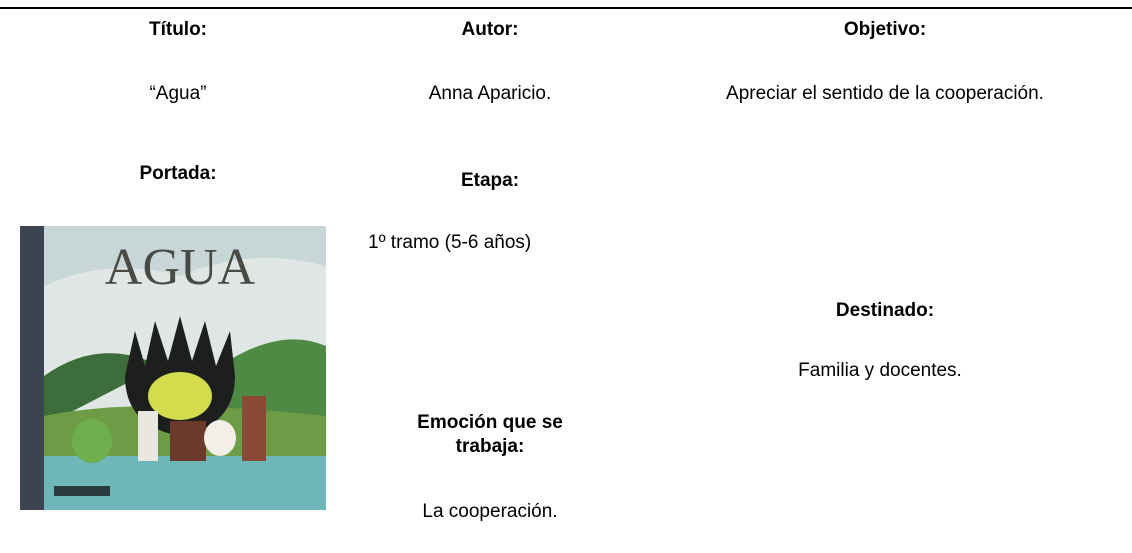 The height and width of the screenshot is (553, 1132). I want to click on value: La cooperación., so click(490, 511).